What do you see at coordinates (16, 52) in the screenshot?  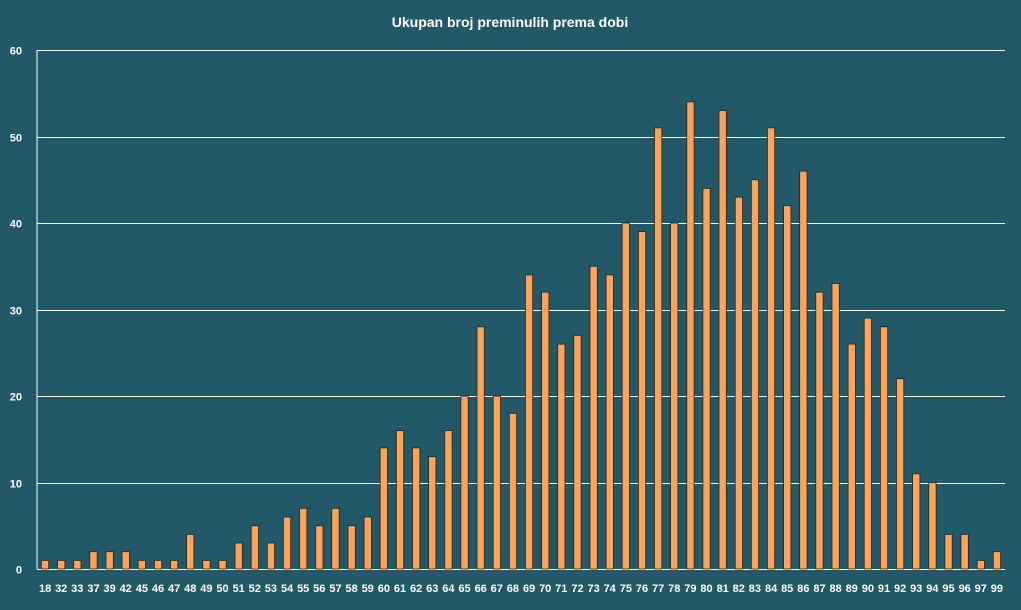 I see `y-tick-label: 60` at bounding box center [16, 52].